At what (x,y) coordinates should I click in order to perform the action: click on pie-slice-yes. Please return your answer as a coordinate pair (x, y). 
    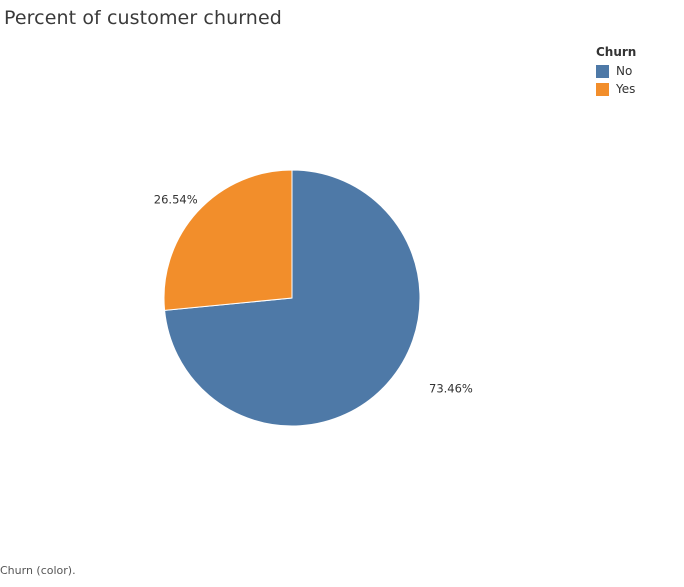
    Looking at the image, I should click on (228, 240).